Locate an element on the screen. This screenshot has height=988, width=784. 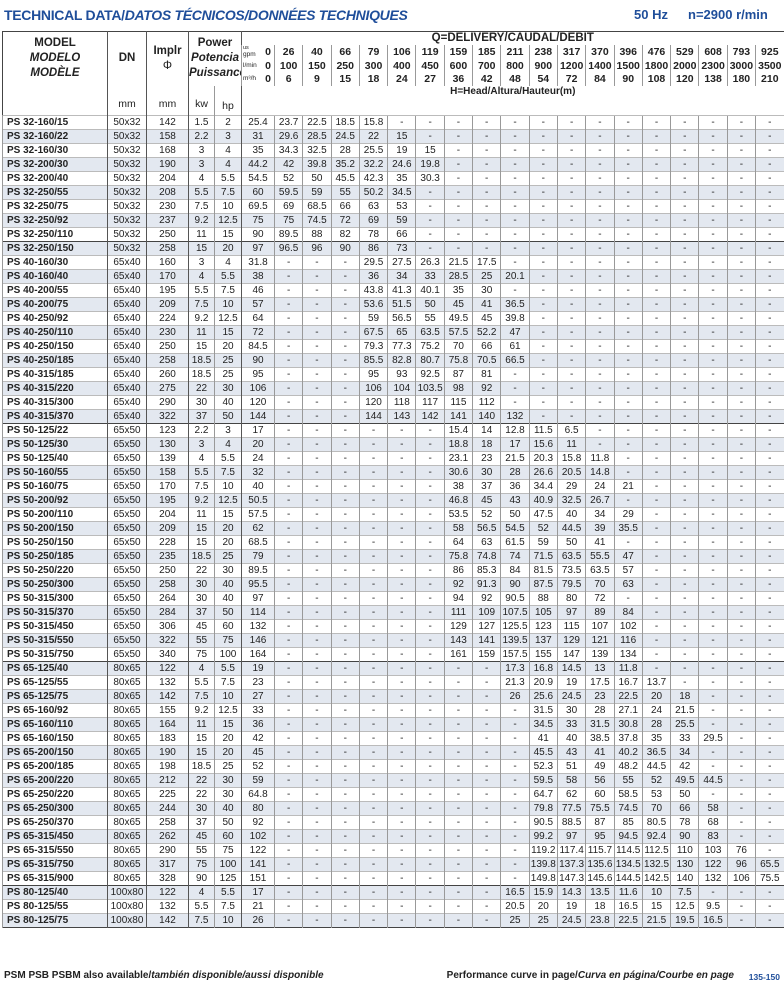
head-value-cell: 37.8 is located at coordinates (628, 738).